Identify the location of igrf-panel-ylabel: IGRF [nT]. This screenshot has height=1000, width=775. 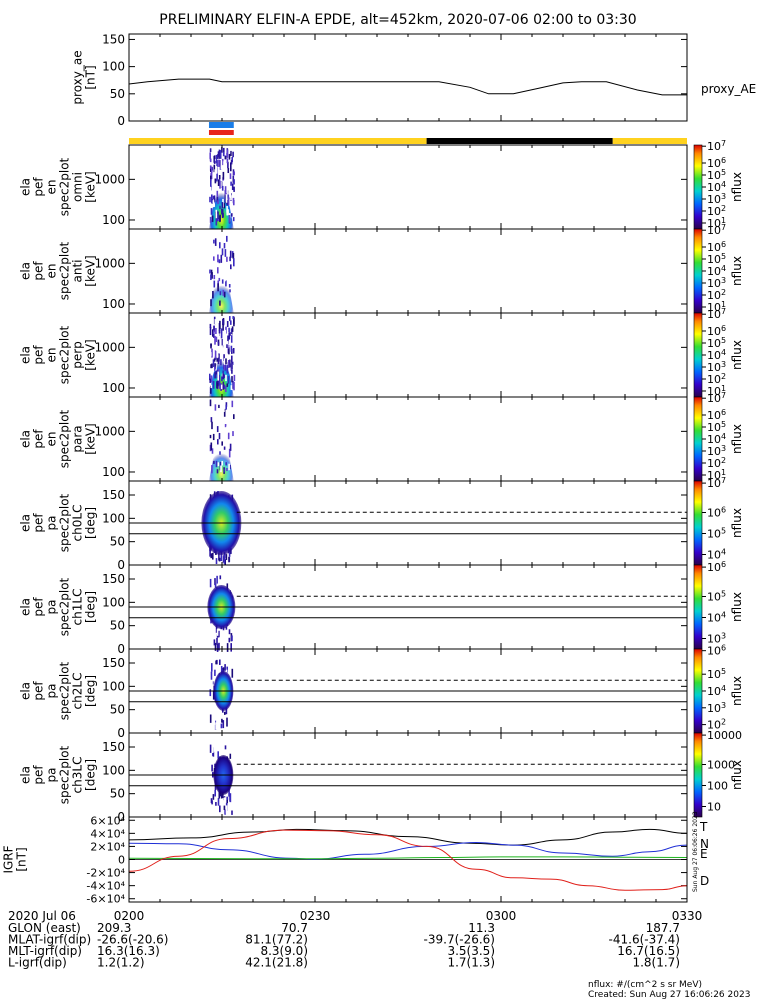
(15, 859).